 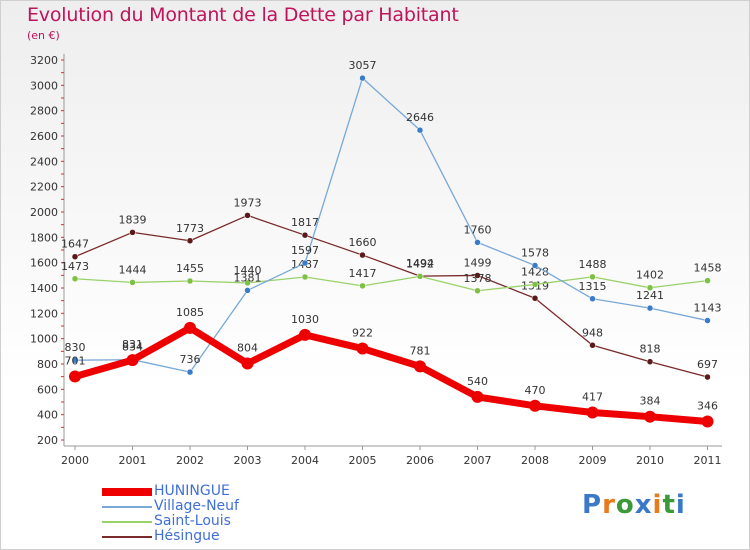 I want to click on y-tick-label: 3200, so click(x=44, y=60).